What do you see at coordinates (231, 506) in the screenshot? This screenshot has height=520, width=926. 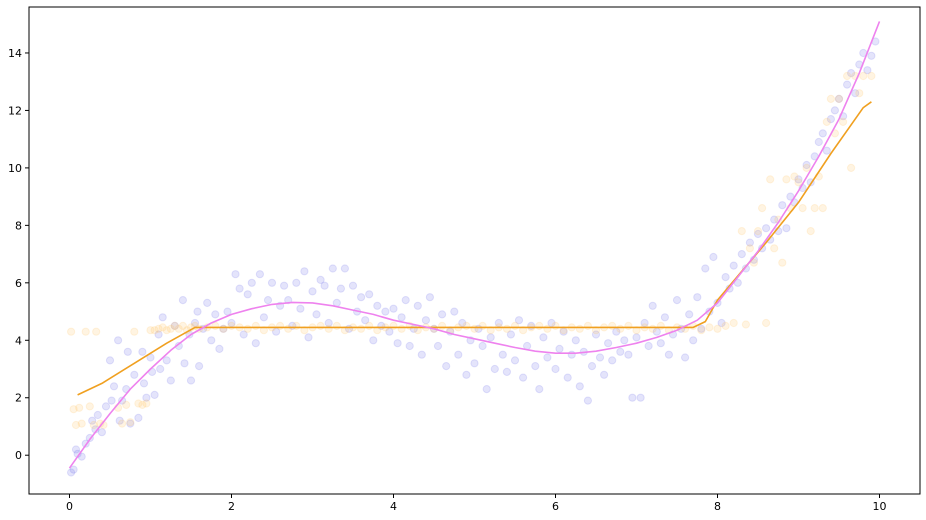 I see `x-tick-label: 2` at bounding box center [231, 506].